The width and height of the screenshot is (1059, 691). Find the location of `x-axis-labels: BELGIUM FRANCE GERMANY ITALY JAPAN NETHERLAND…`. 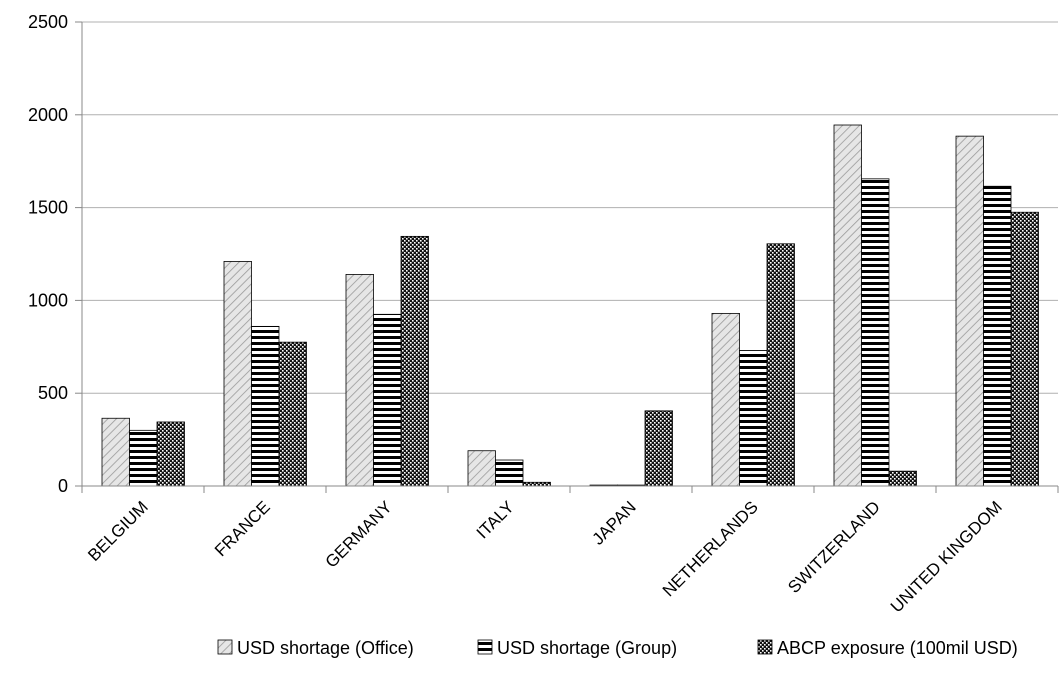

x-axis-labels: BELGIUM FRANCE GERMANY ITALY JAPAN NETHERLAND… is located at coordinates (545, 556).